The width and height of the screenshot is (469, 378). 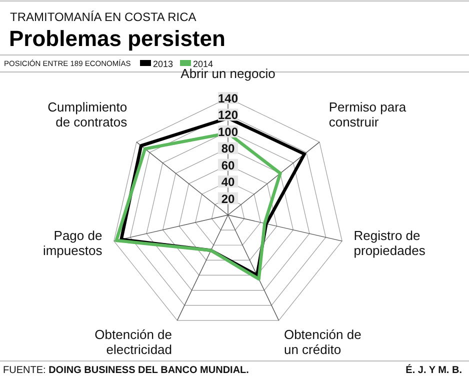 I want to click on y-tick-label: 20, so click(x=228, y=199).